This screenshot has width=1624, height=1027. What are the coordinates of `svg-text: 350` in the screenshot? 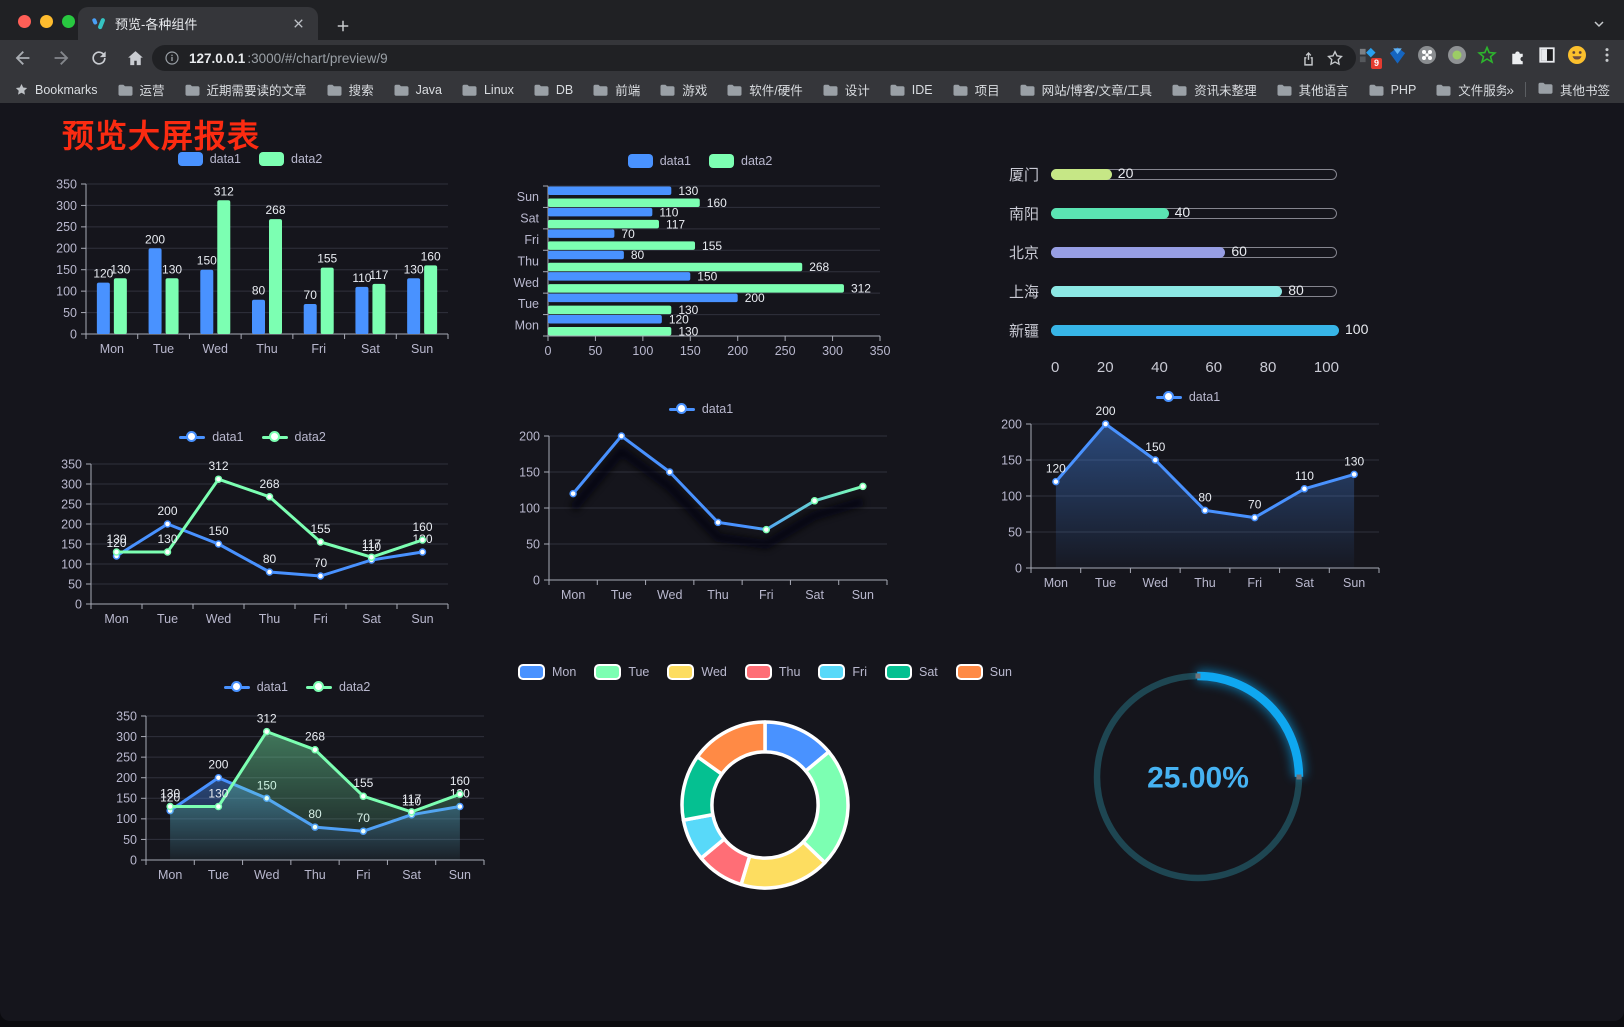 It's located at (66, 184).